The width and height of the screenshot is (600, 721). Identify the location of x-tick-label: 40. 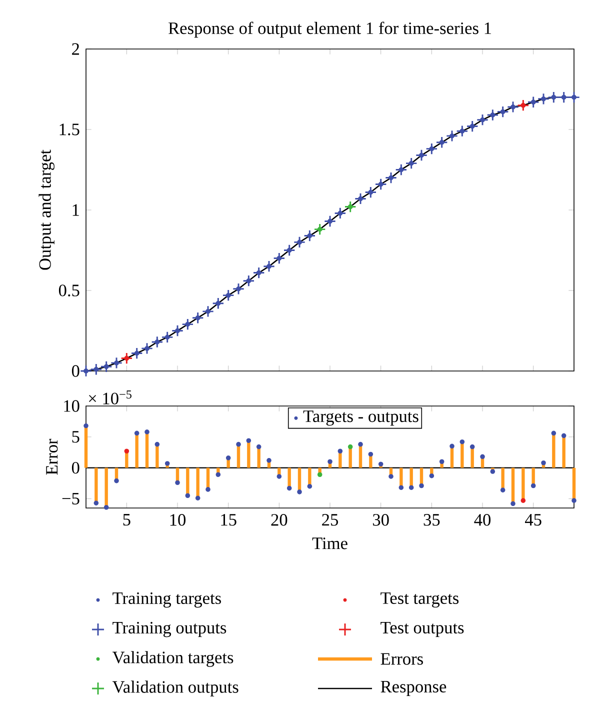
(482, 520).